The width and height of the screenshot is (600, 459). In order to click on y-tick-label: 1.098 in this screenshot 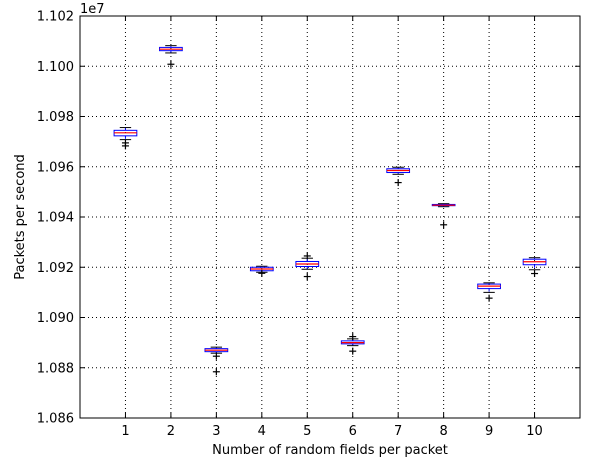, I will do `click(55, 117)`.